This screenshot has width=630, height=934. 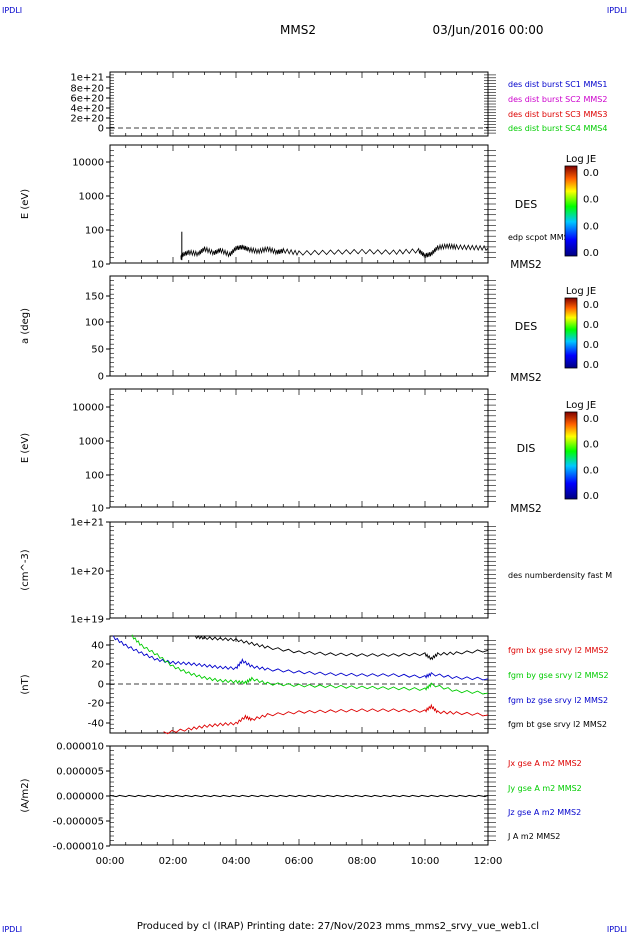 I want to click on legend-entry: J A m2 MMS2, so click(x=533, y=836).